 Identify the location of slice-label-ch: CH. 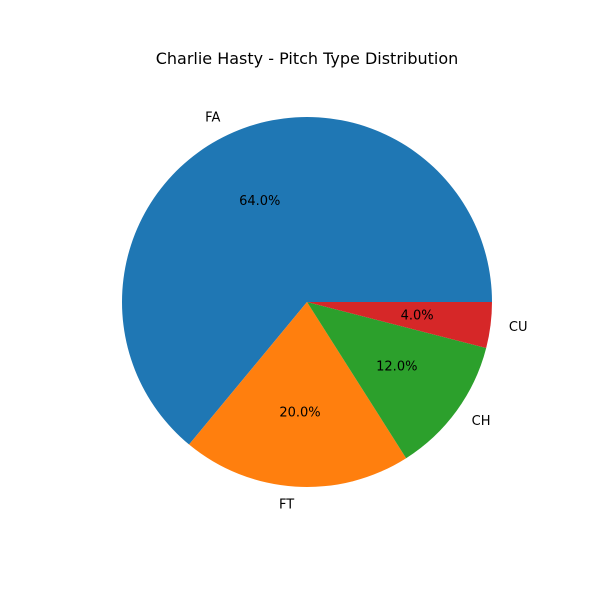
(481, 421).